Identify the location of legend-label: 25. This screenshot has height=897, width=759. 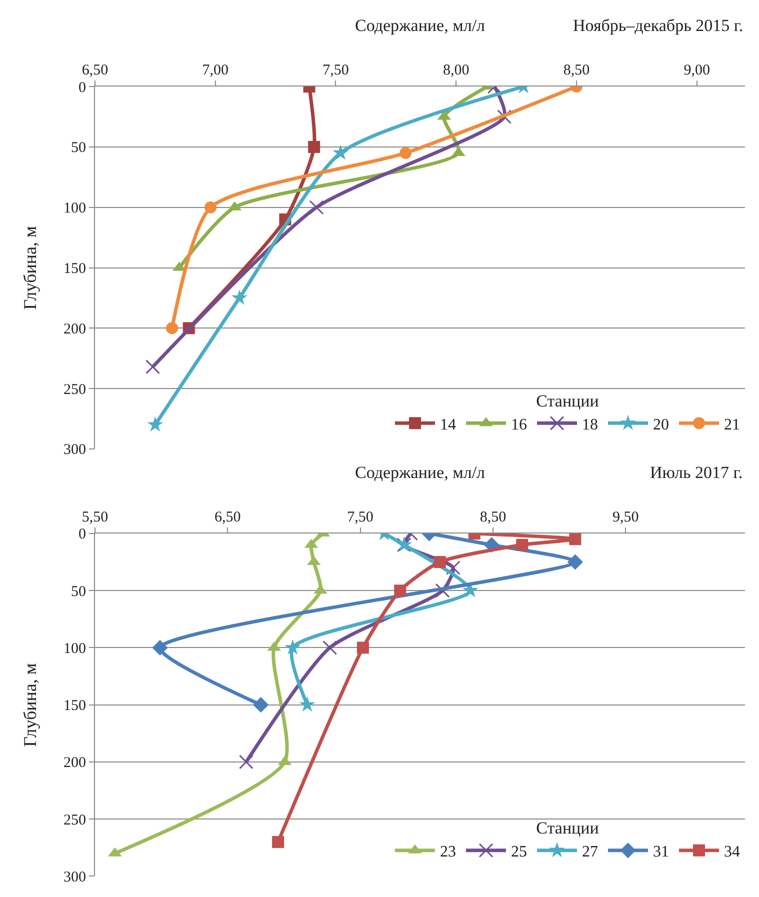
(519, 852).